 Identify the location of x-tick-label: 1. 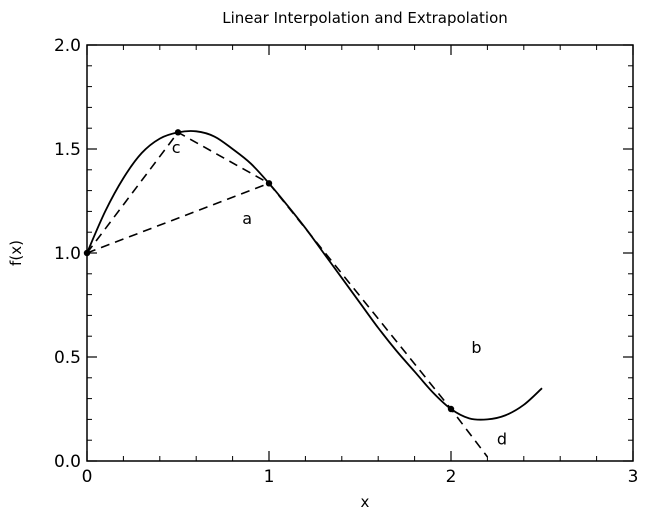
(269, 477).